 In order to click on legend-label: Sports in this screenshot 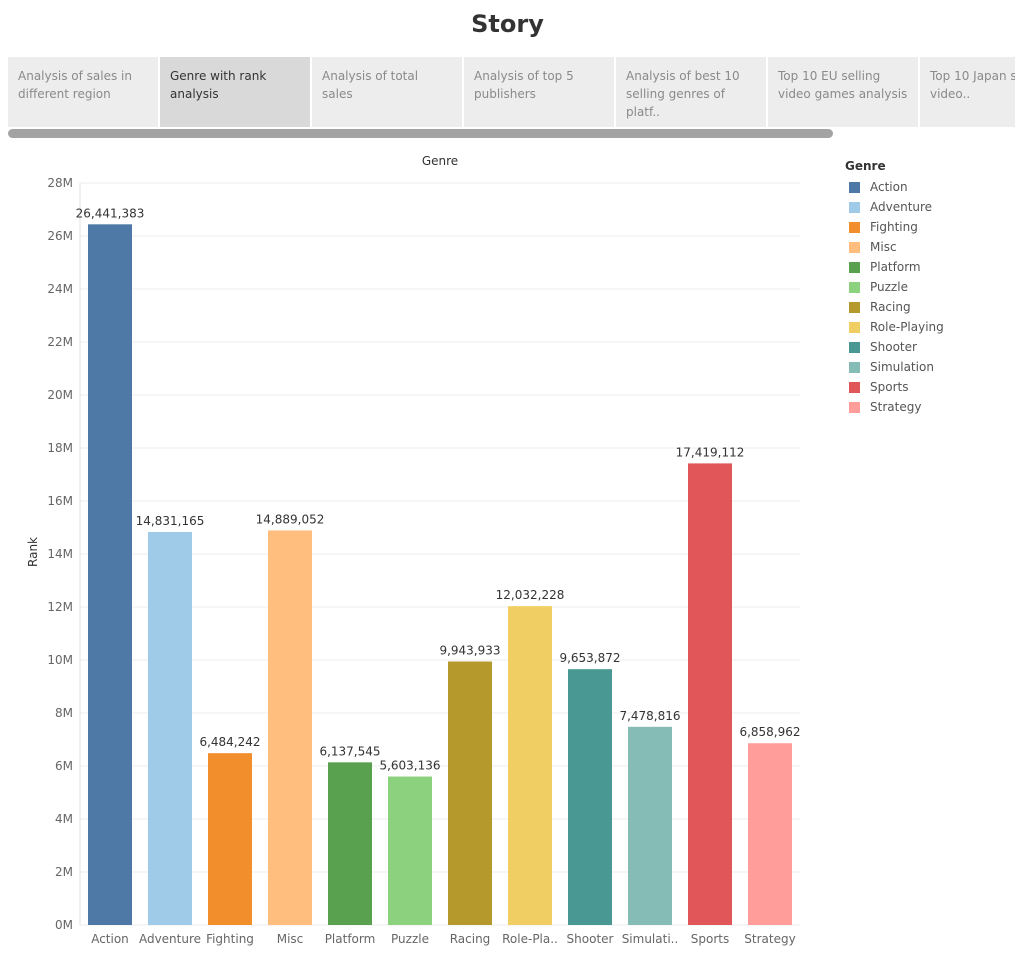, I will do `click(889, 387)`.